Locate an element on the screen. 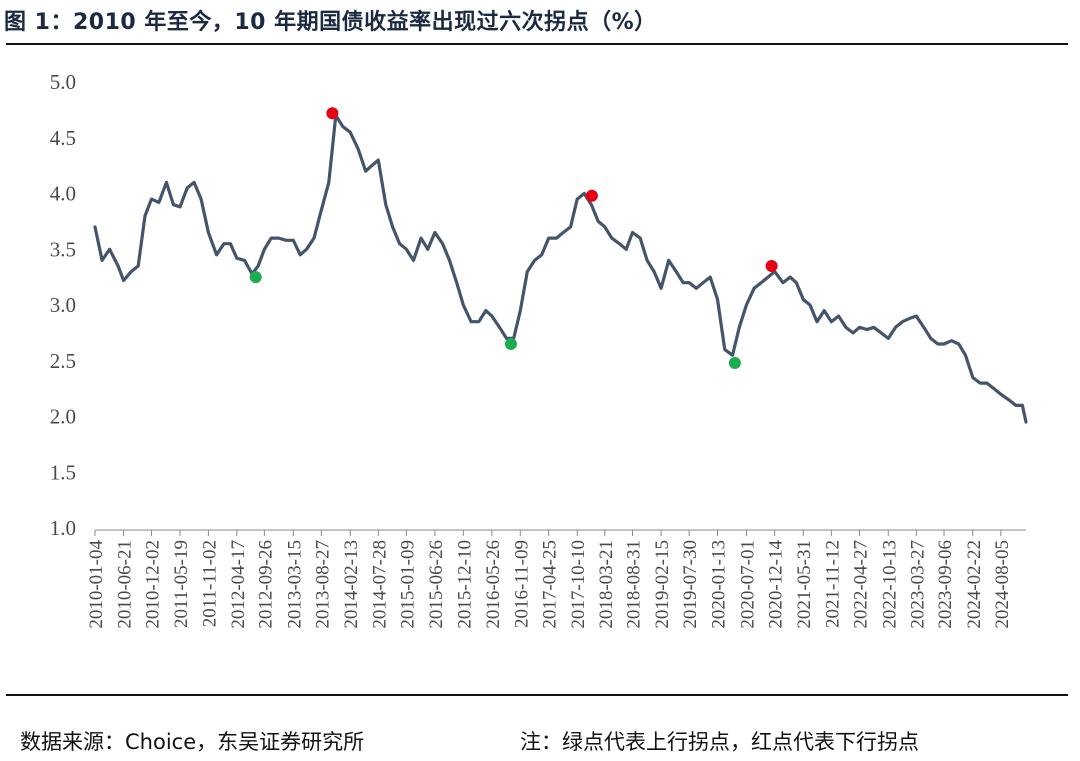 The image size is (1080, 761). x-tick-label: 2012-04-17 is located at coordinates (238, 584).